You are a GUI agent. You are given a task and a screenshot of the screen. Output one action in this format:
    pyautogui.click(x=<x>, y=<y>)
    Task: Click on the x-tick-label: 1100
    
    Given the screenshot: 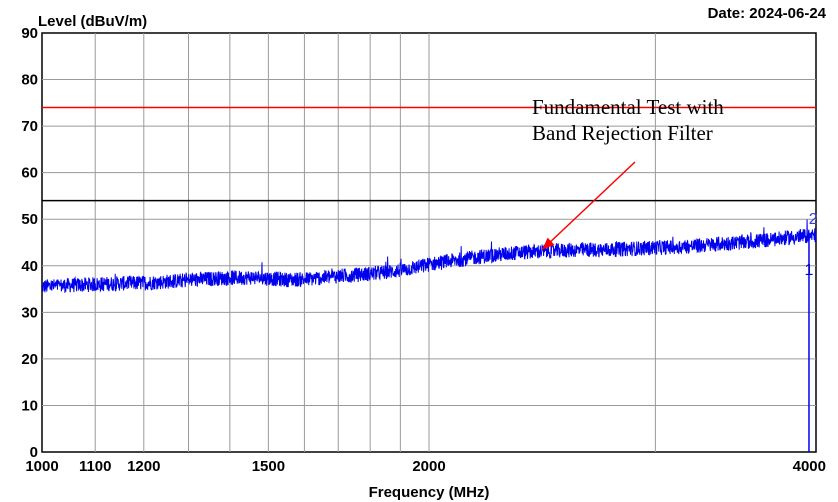 What is the action you would take?
    pyautogui.click(x=95, y=466)
    